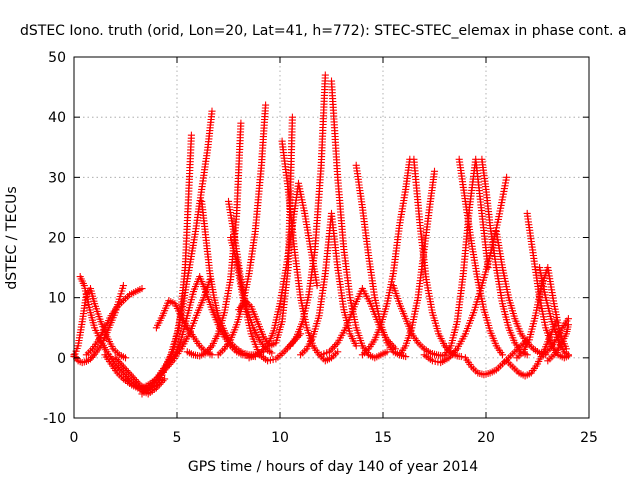 This screenshot has height=480, width=640. Describe the element at coordinates (57, 299) in the screenshot. I see `y-tick-label: 10` at that location.